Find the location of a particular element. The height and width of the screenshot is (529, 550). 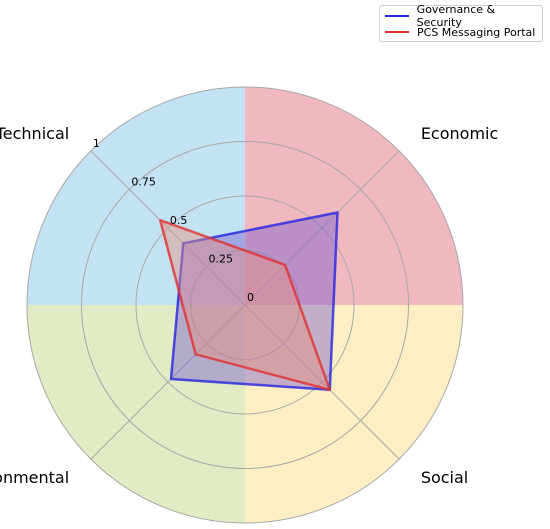

category-label-economic: Economic is located at coordinates (459, 133).